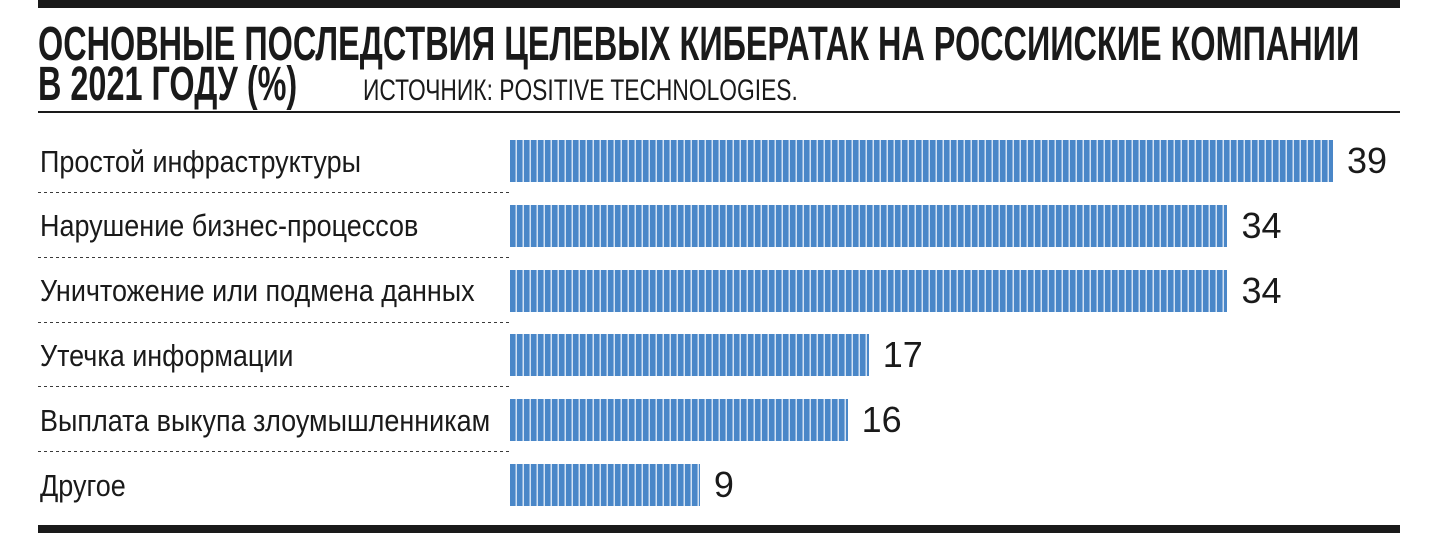  I want to click on value-label-1: 39, so click(1367, 160).